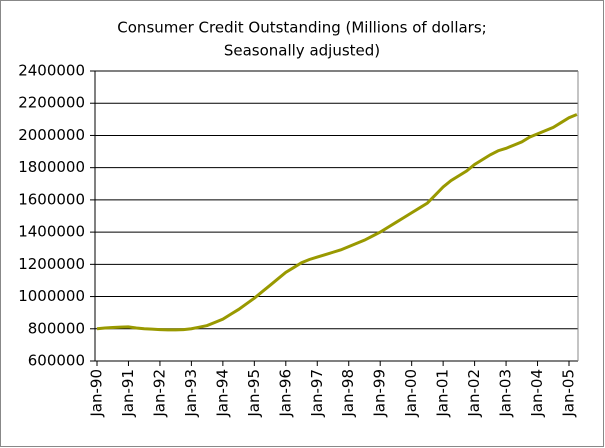  What do you see at coordinates (159, 393) in the screenshot?
I see `x-tick-label: Jan-92` at bounding box center [159, 393].